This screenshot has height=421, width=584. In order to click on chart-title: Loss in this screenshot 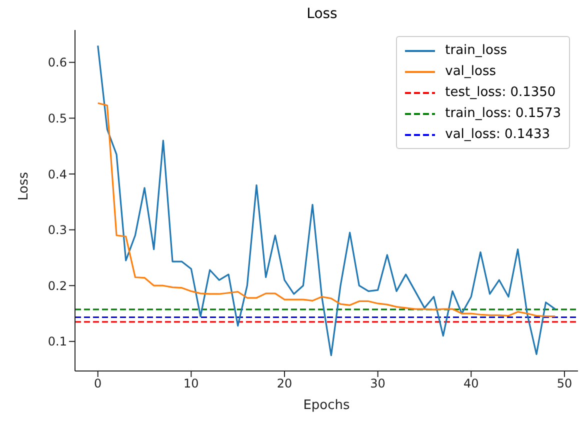, I will do `click(322, 14)`.